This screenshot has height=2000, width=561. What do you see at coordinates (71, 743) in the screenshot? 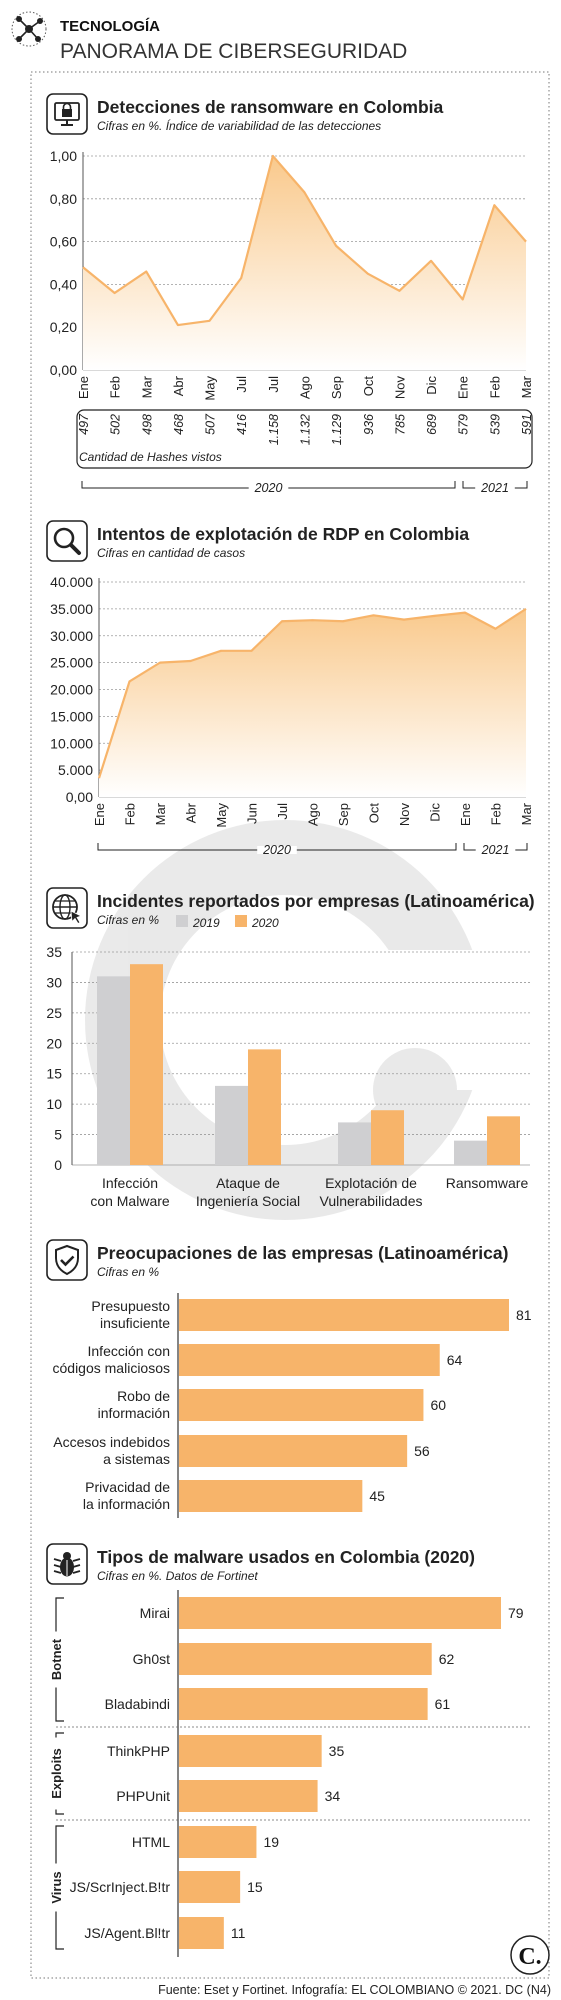
I see `y-tick-label: 10.000` at bounding box center [71, 743].